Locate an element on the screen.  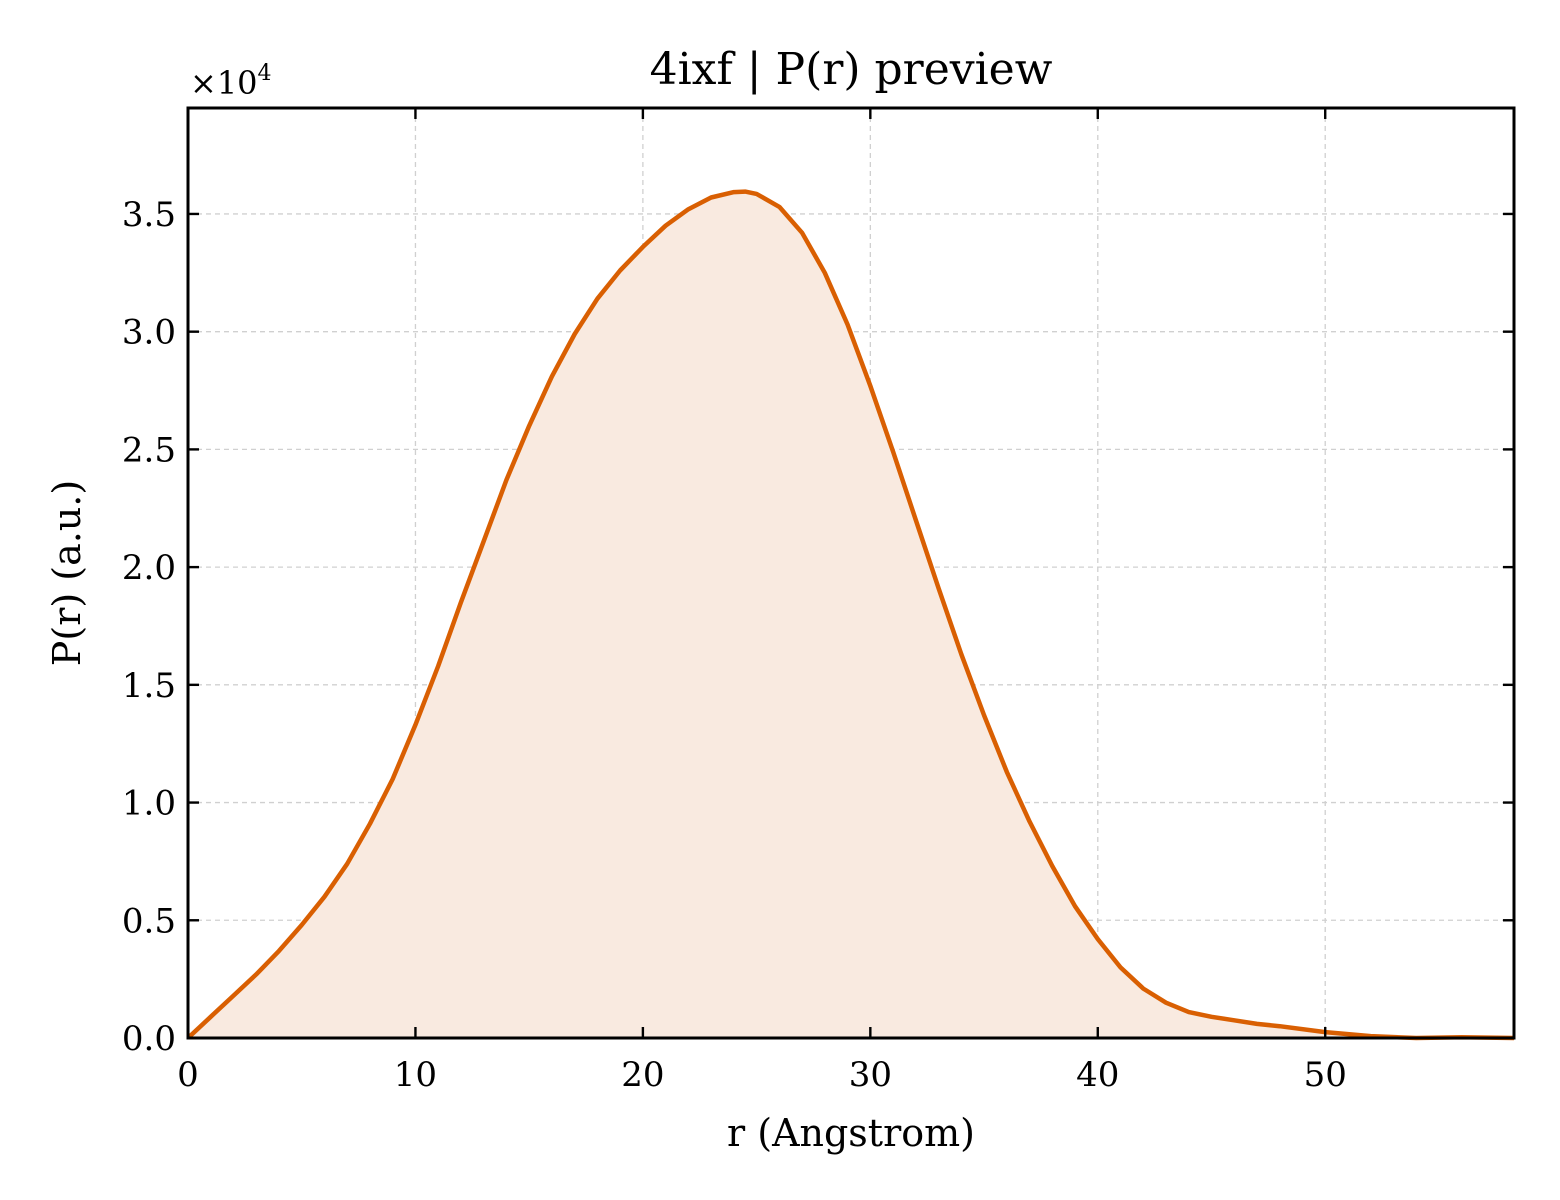
chart-title: 4ixf | P(r) preview is located at coordinates (851, 69).